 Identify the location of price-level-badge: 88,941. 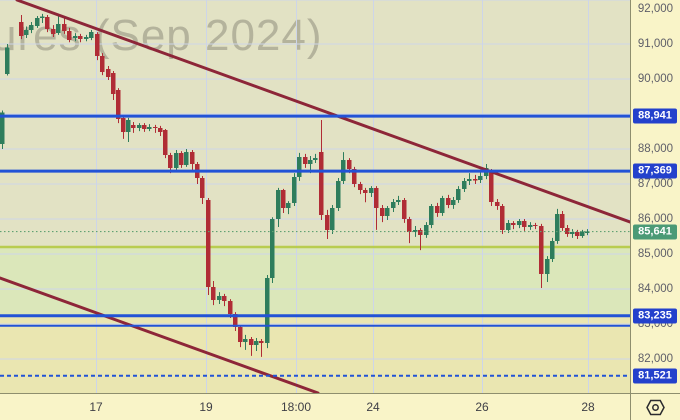
(655, 116).